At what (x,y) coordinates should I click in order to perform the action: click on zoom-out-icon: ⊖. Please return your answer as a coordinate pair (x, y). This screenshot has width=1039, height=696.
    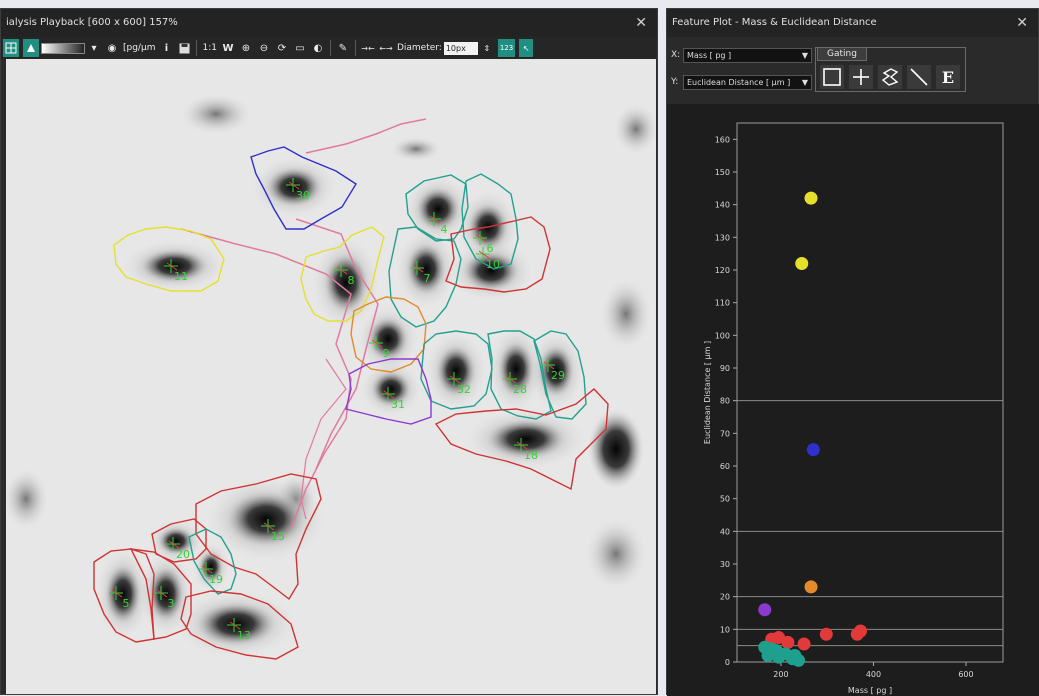
    Looking at the image, I should click on (264, 48).